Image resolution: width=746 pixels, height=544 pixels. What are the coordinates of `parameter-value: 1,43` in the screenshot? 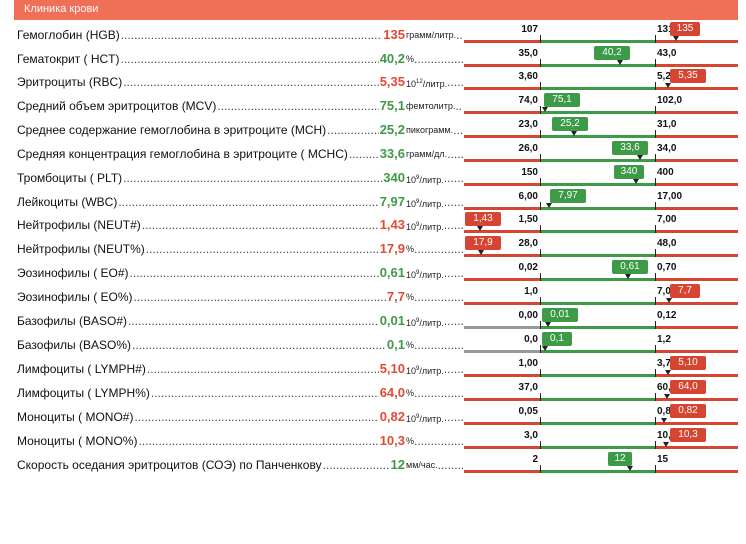 It's located at (392, 224).